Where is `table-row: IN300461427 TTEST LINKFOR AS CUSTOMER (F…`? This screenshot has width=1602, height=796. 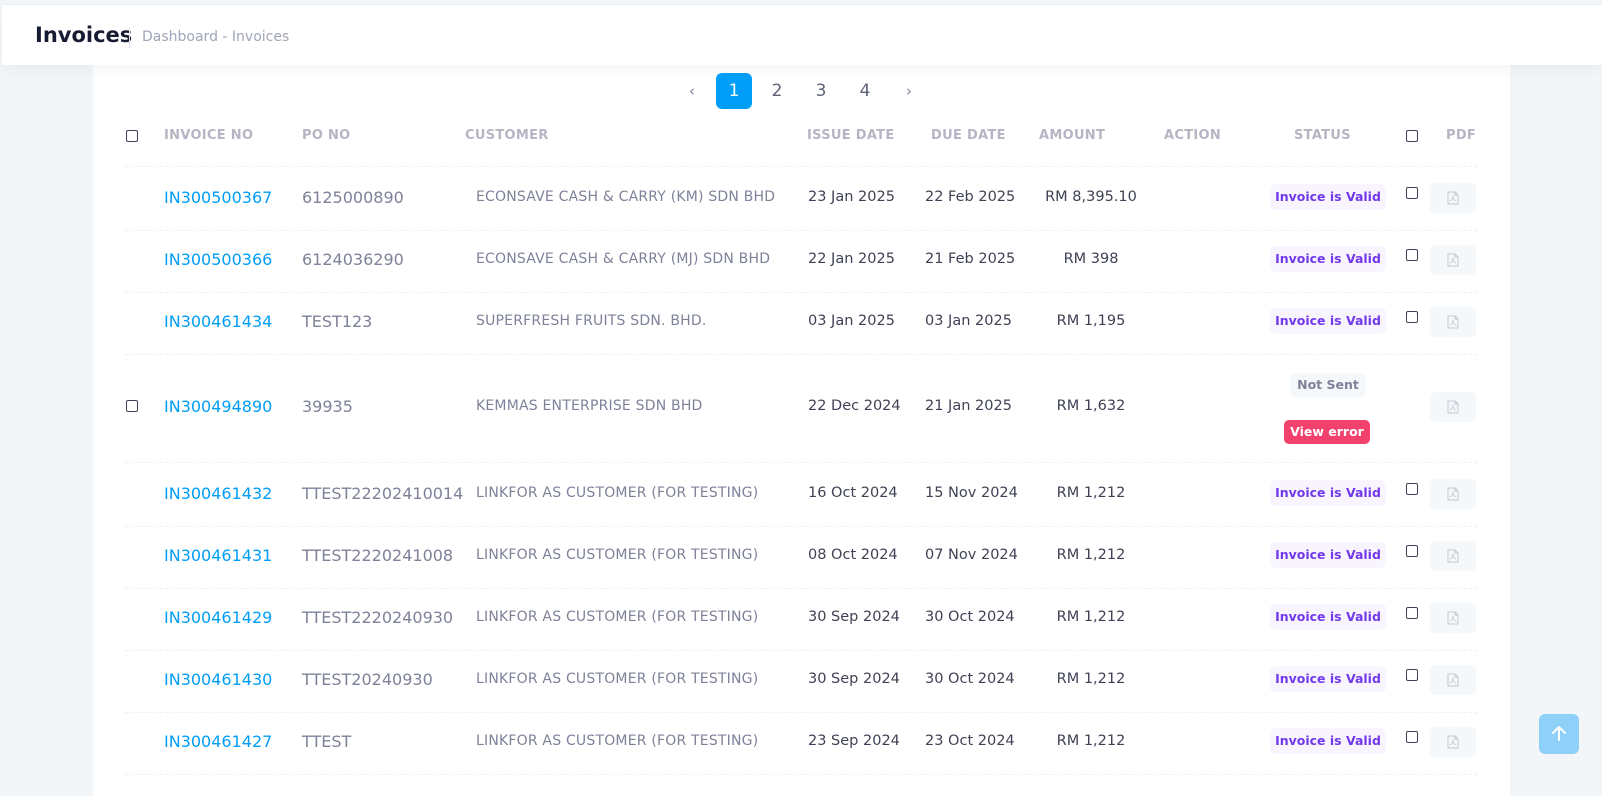
table-row: IN300461427 TTEST LINKFOR AS CUSTOMER (F… is located at coordinates (801, 743).